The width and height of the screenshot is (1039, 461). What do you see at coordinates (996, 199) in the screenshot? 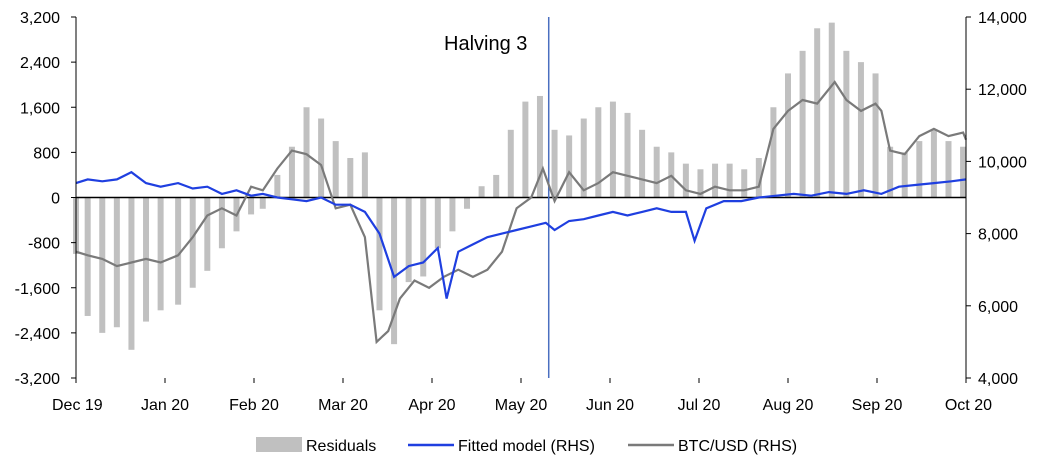
I see `right-axis-ticks: 14,000 12,000 10,000 8,000 6,000 4,000` at bounding box center [996, 199].